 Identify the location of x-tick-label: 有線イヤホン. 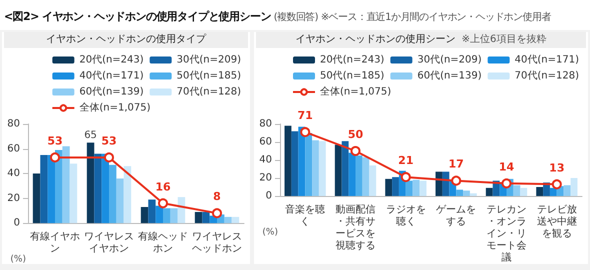
(55, 242).